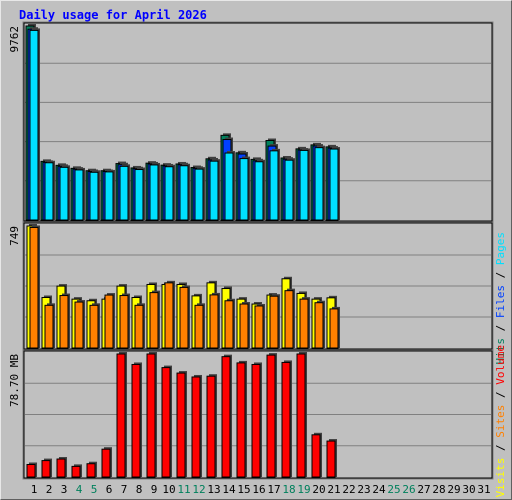 The height and width of the screenshot is (500, 512). I want to click on x-tick-label-23: 23, so click(363, 489).